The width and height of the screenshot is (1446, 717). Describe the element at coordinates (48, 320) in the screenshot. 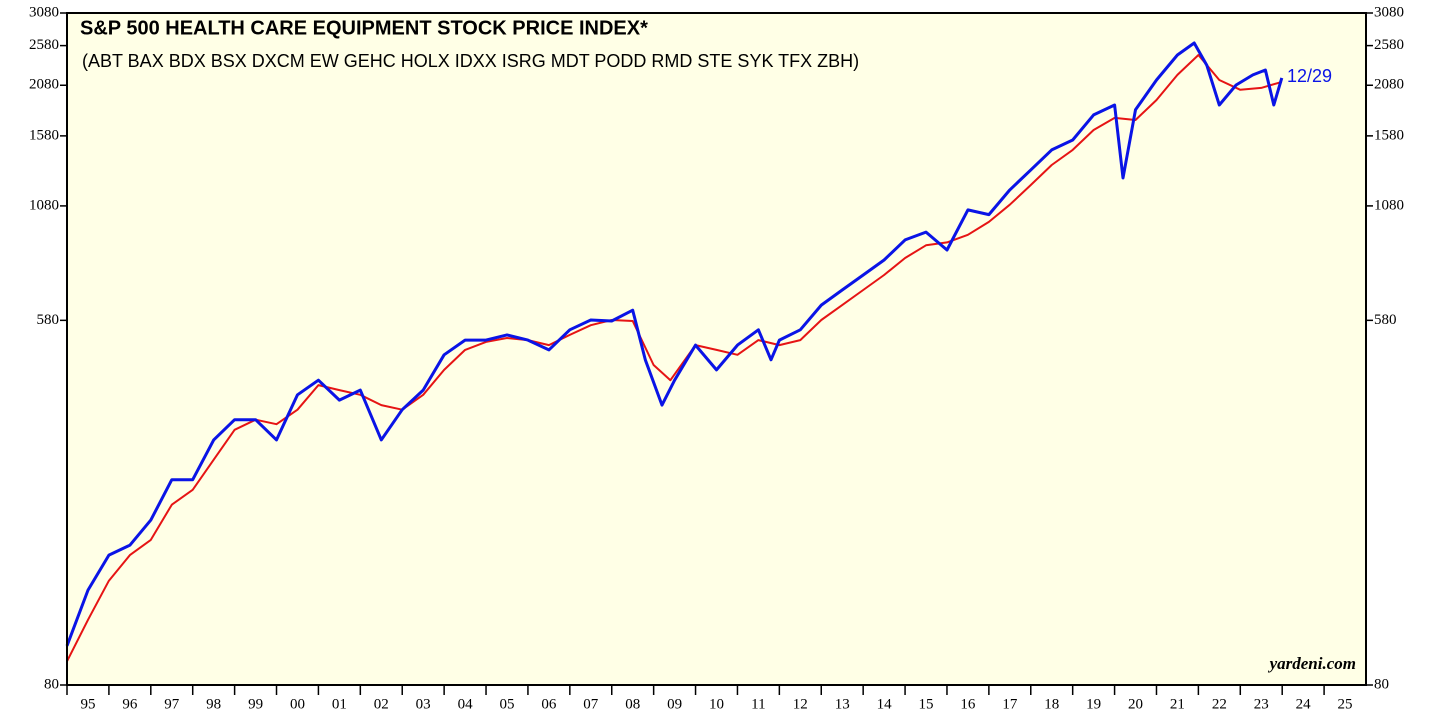

I see `y-tick-label: 580` at that location.